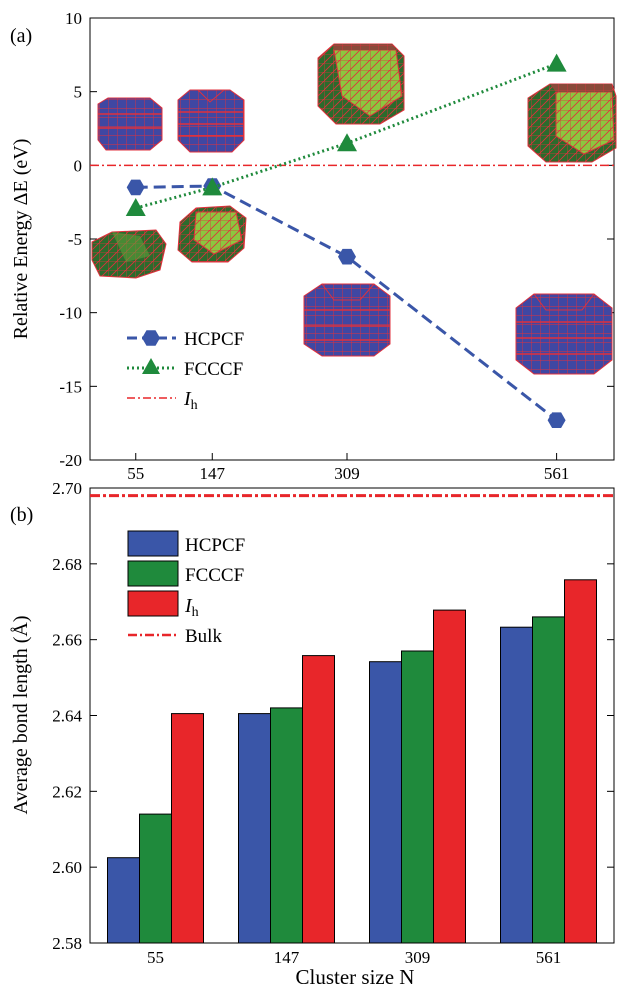 This screenshot has height=992, width=630. Describe the element at coordinates (355, 977) in the screenshot. I see `panel-b-x-axis-title: Cluster size N` at that location.